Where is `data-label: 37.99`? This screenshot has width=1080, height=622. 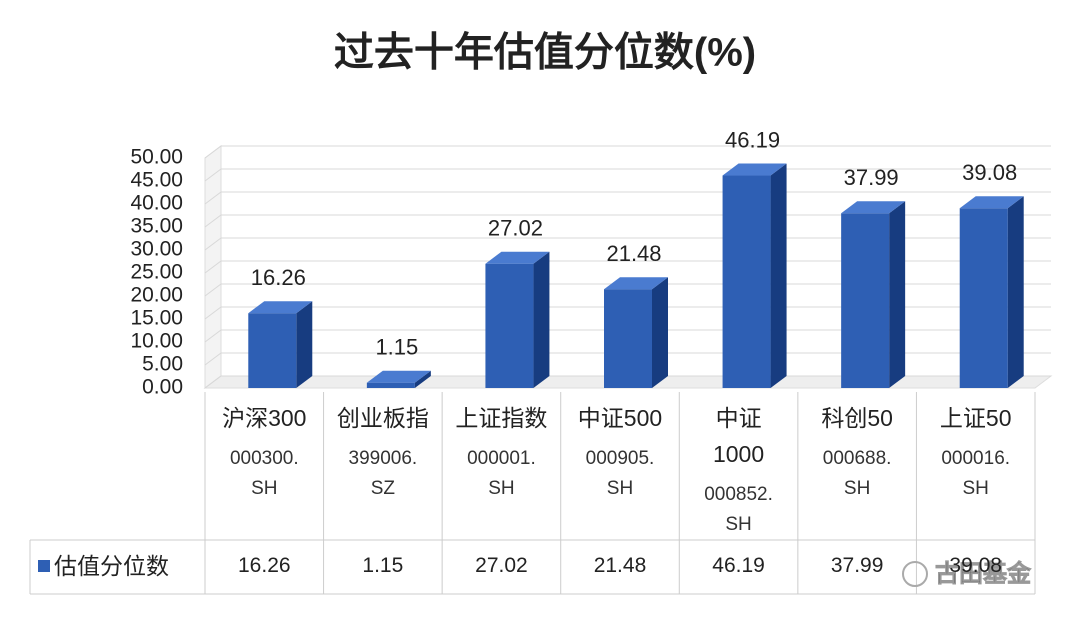
data-label: 37.99 is located at coordinates (871, 177).